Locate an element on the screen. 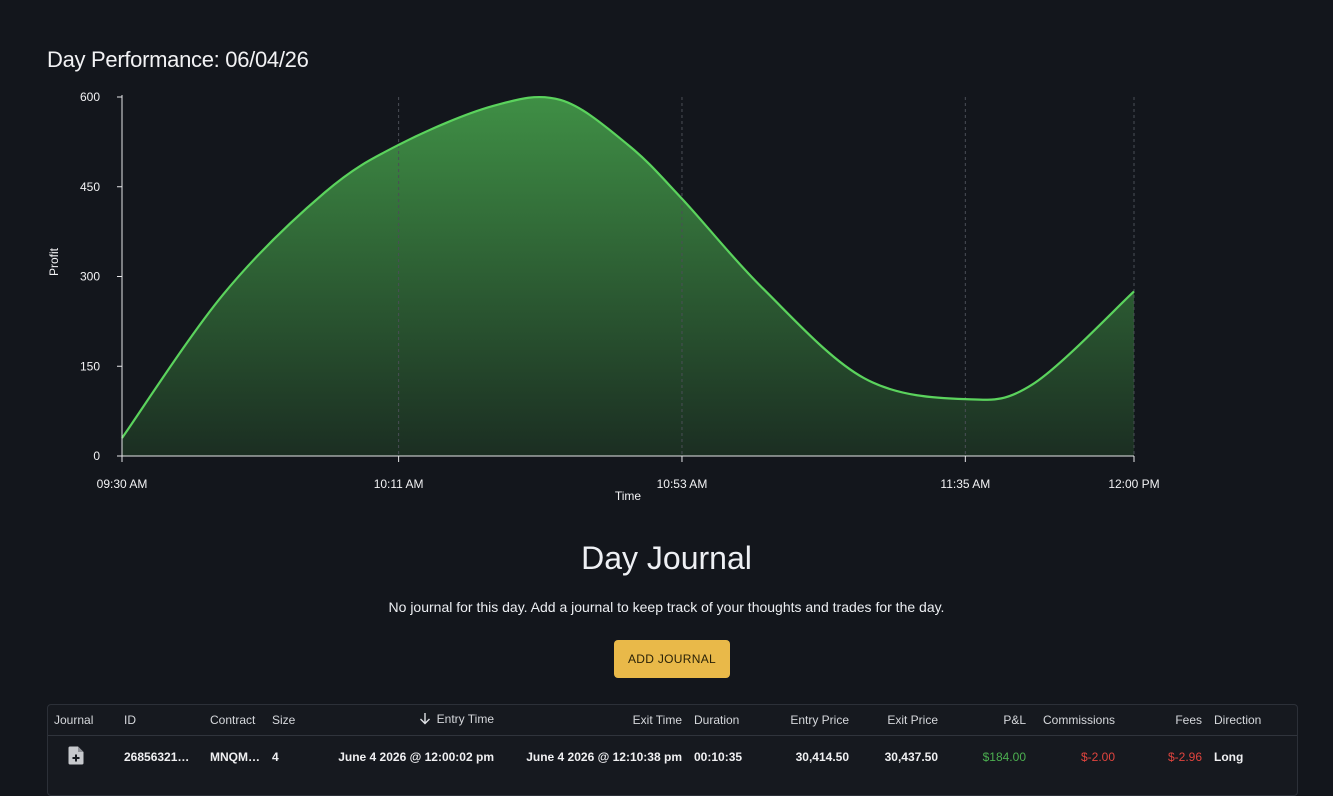 This screenshot has height=796, width=1333. col-header-duration: Duration is located at coordinates (727, 720).